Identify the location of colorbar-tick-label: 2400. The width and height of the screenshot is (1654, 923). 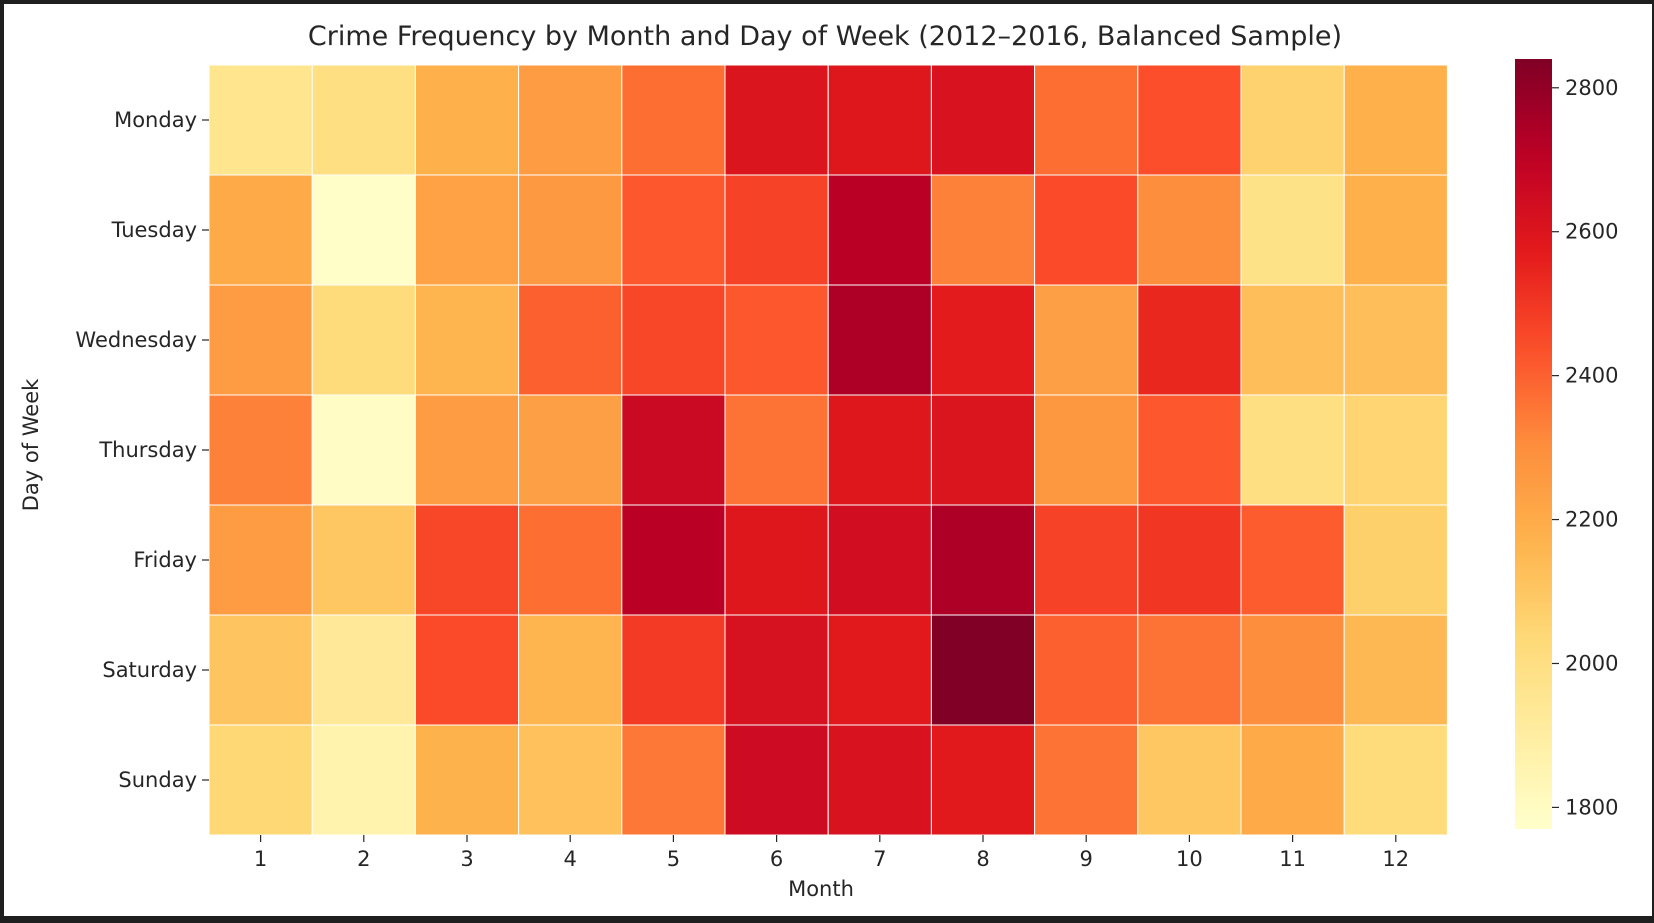
(1591, 376).